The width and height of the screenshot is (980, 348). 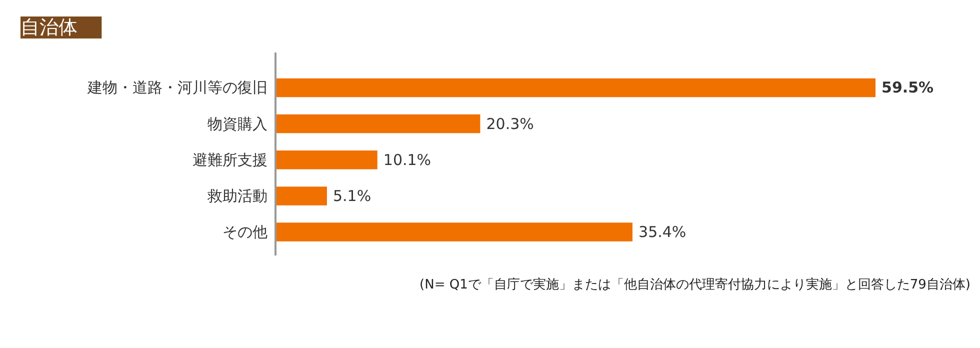 What do you see at coordinates (49, 27) in the screenshot?
I see `text: 自治体` at bounding box center [49, 27].